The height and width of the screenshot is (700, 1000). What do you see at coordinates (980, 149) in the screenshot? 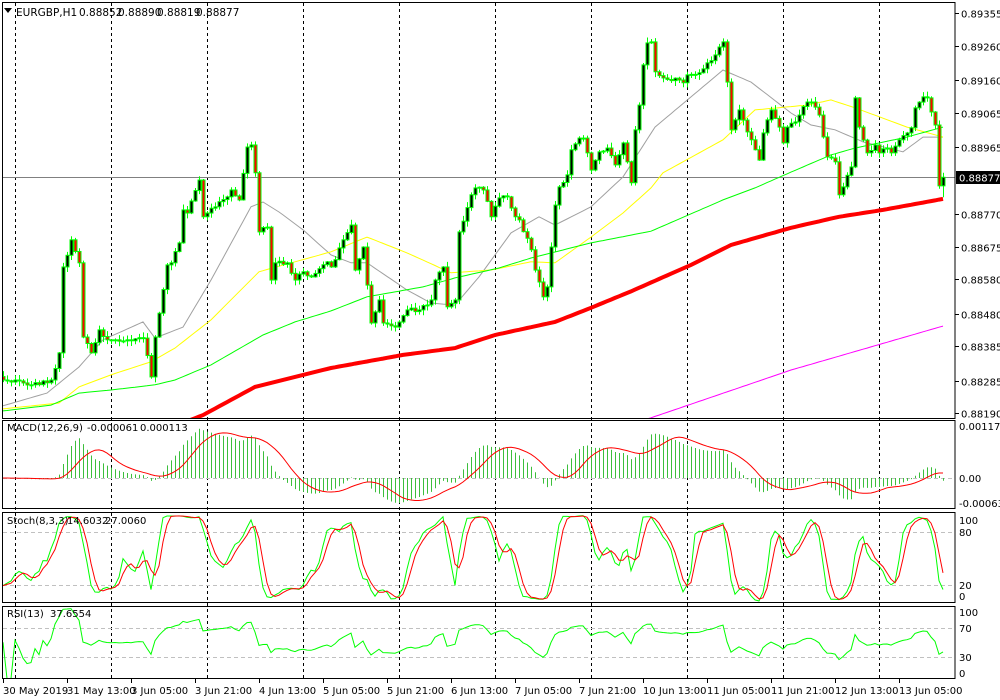
I see `price-tick-label: 0.88965` at bounding box center [980, 149].